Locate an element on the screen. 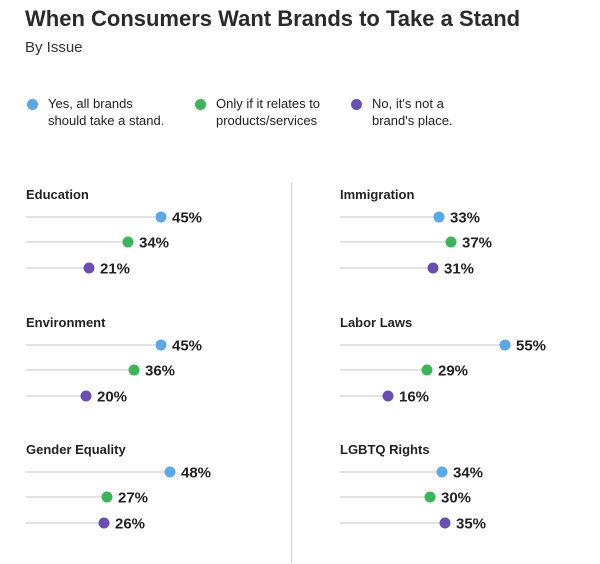 This screenshot has height=564, width=600. panel-title-immigration: Immigration is located at coordinates (377, 194).